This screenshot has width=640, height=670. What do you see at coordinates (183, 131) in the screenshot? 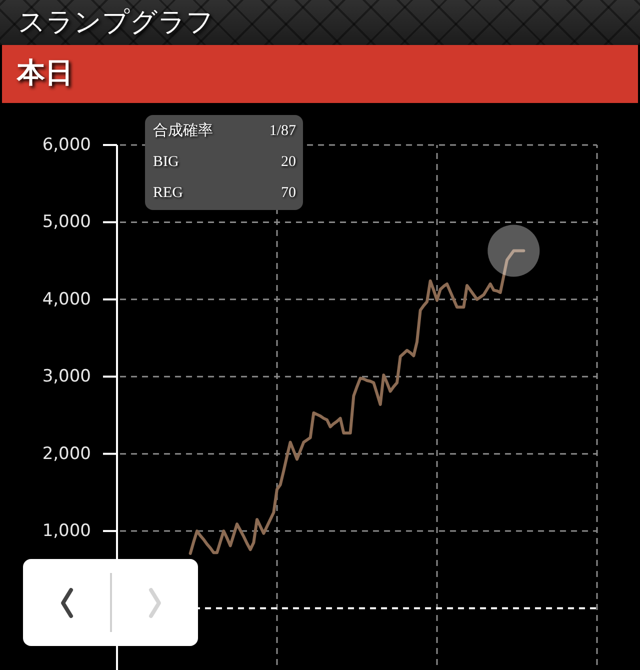
I see `text: 合成確率` at bounding box center [183, 131].